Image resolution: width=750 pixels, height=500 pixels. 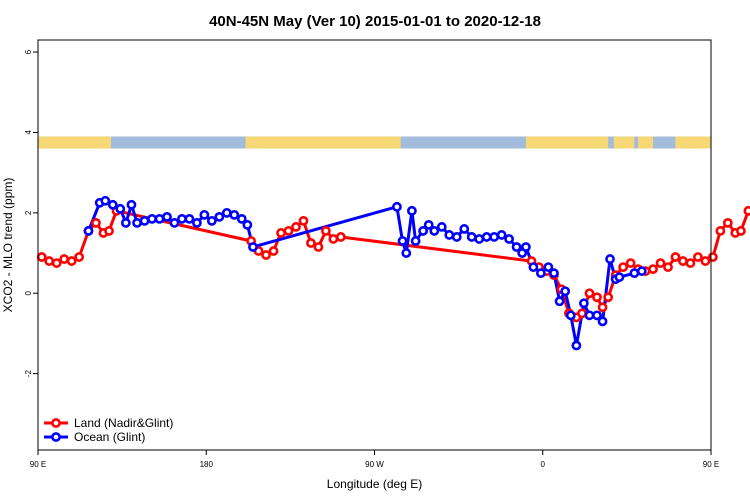 What do you see at coordinates (28, 132) in the screenshot?
I see `y-tick-label: 4` at bounding box center [28, 132].